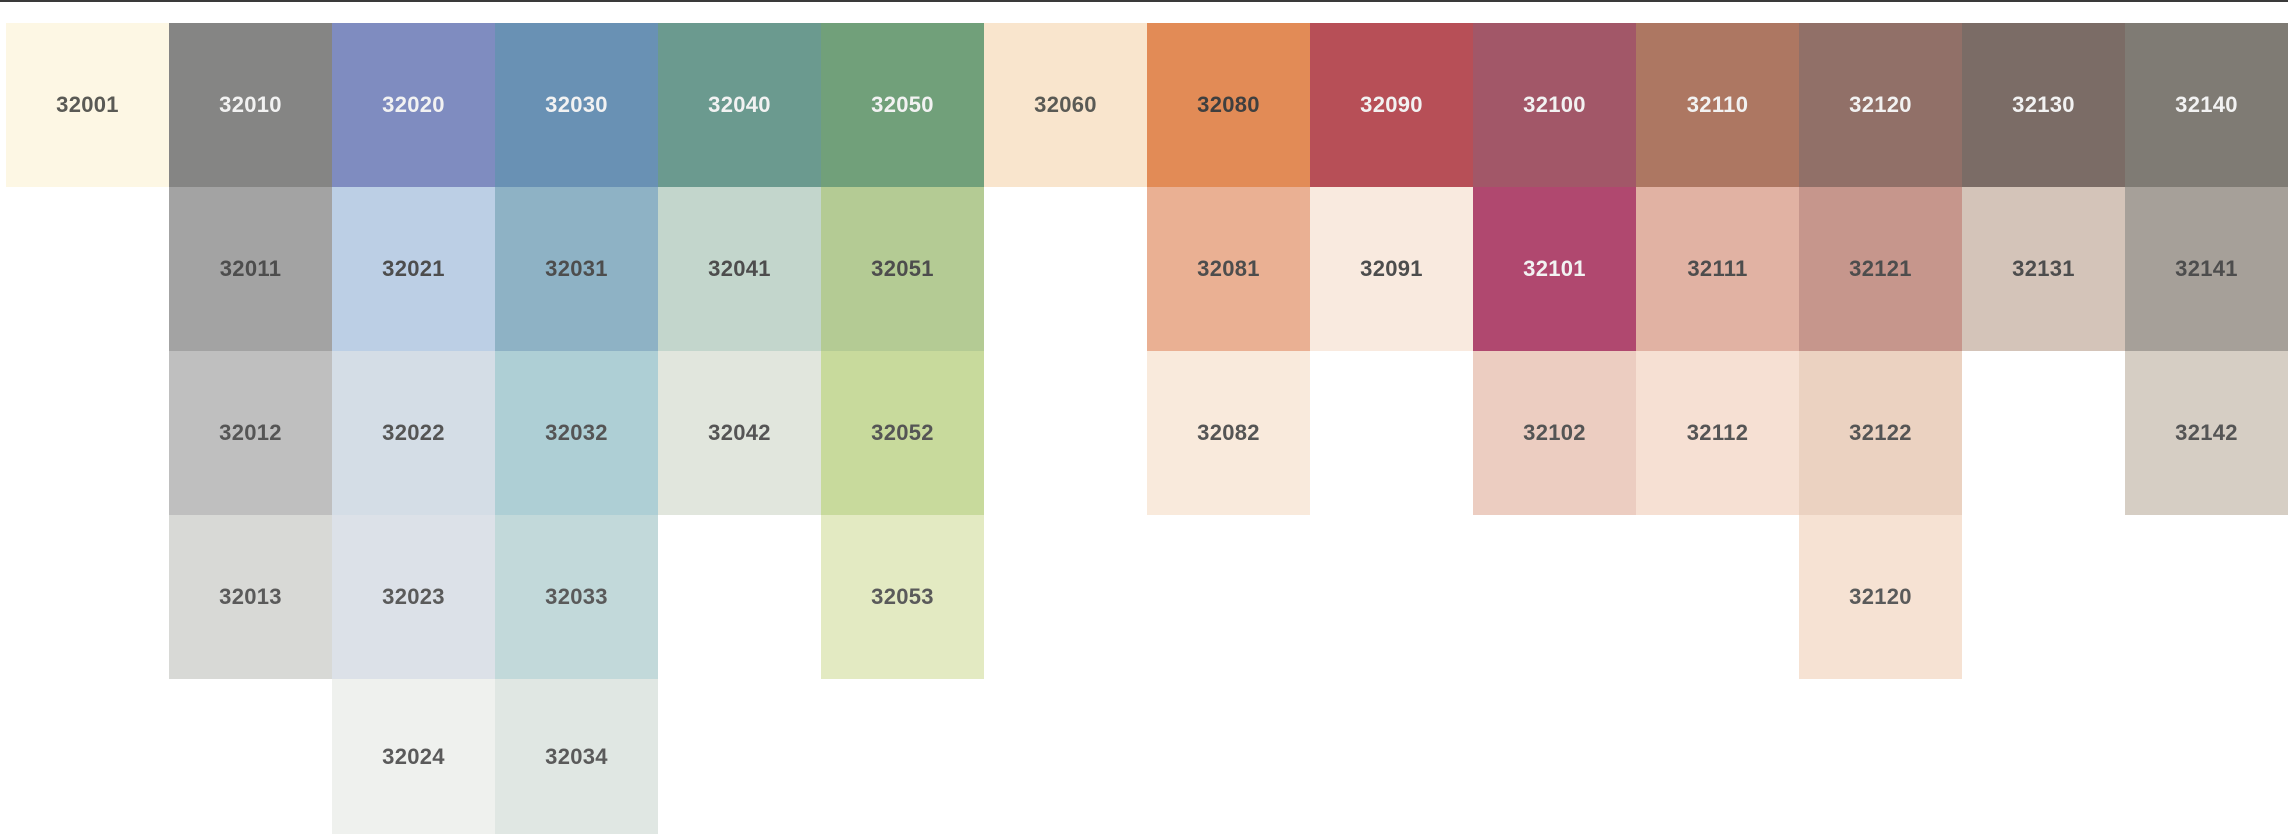 The image size is (2288, 834). What do you see at coordinates (250, 597) in the screenshot?
I see `color-swatch: 32013` at bounding box center [250, 597].